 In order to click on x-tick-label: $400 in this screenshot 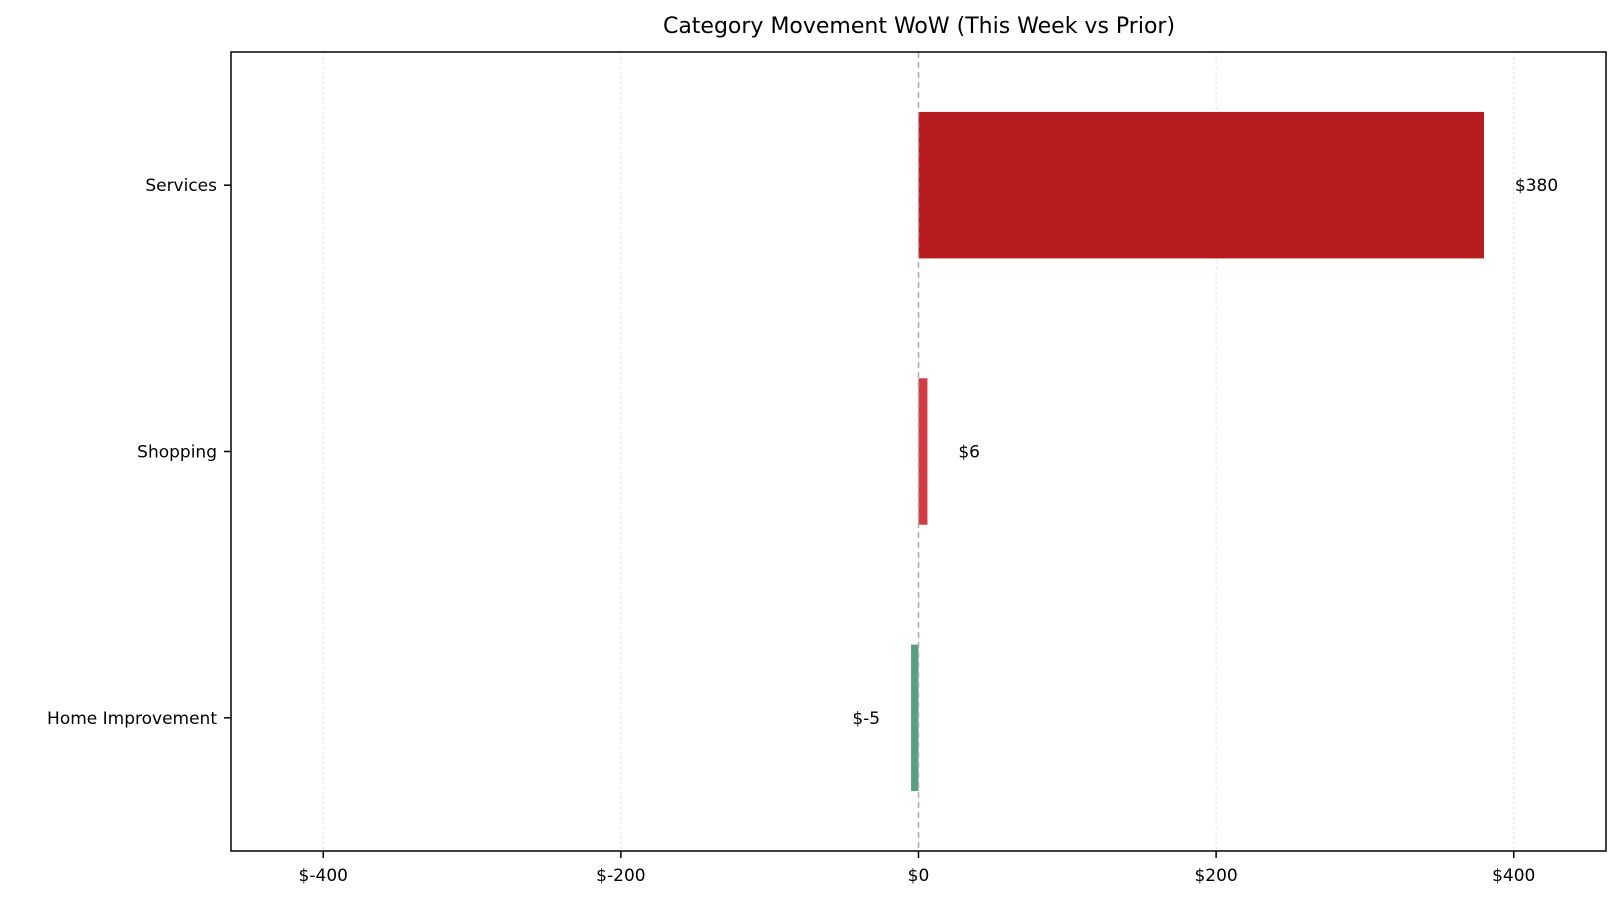, I will do `click(1513, 876)`.